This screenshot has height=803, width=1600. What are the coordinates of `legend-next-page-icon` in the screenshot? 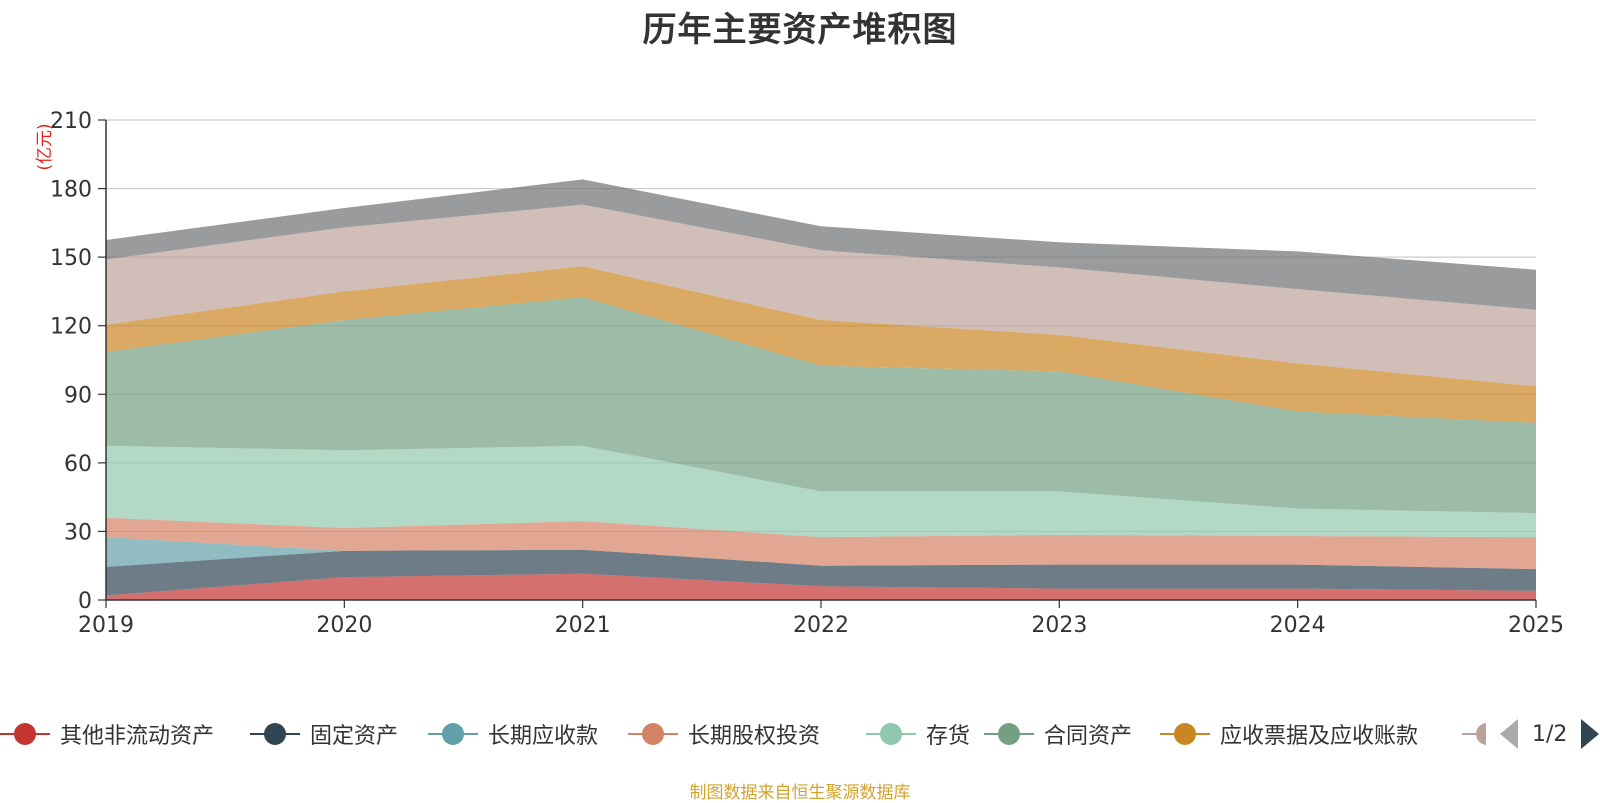 It's located at (1590, 734).